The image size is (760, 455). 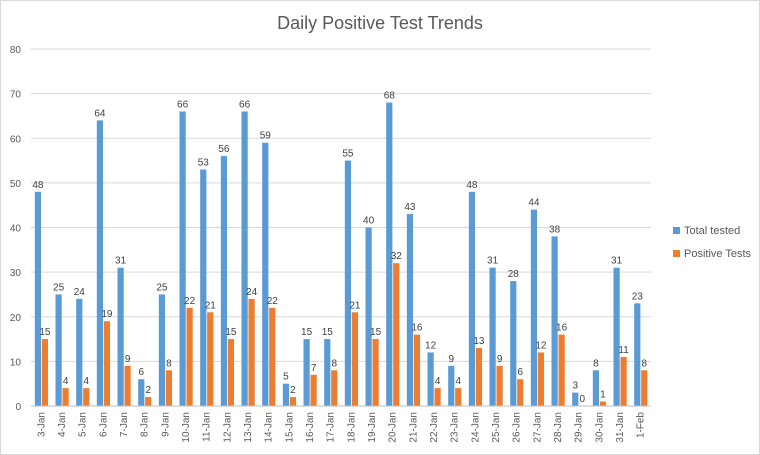 What do you see at coordinates (224, 281) in the screenshot?
I see `bar-total-tested-12-Jan` at bounding box center [224, 281].